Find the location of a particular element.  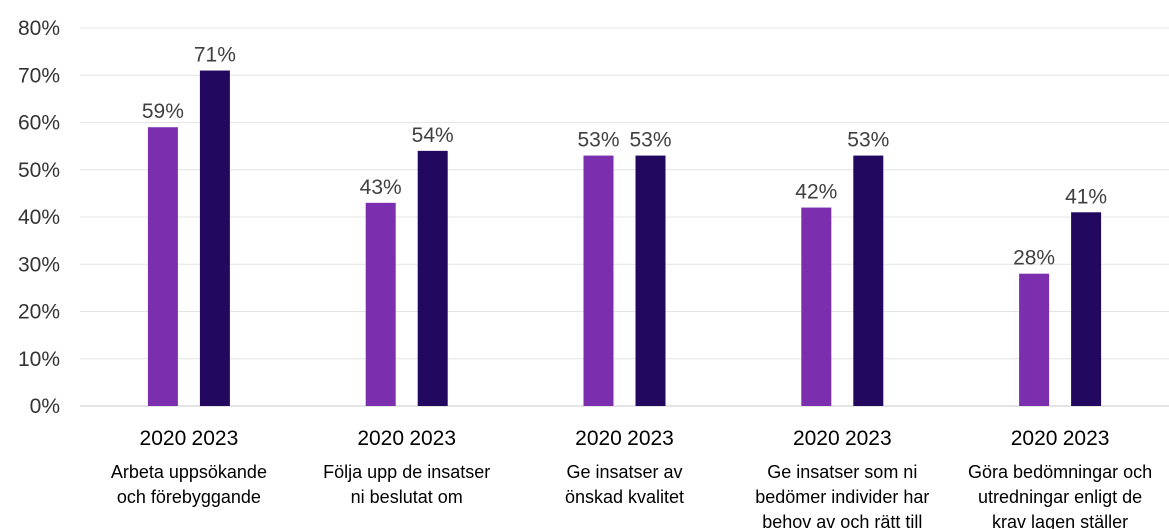

data-label: 54% is located at coordinates (433, 135).